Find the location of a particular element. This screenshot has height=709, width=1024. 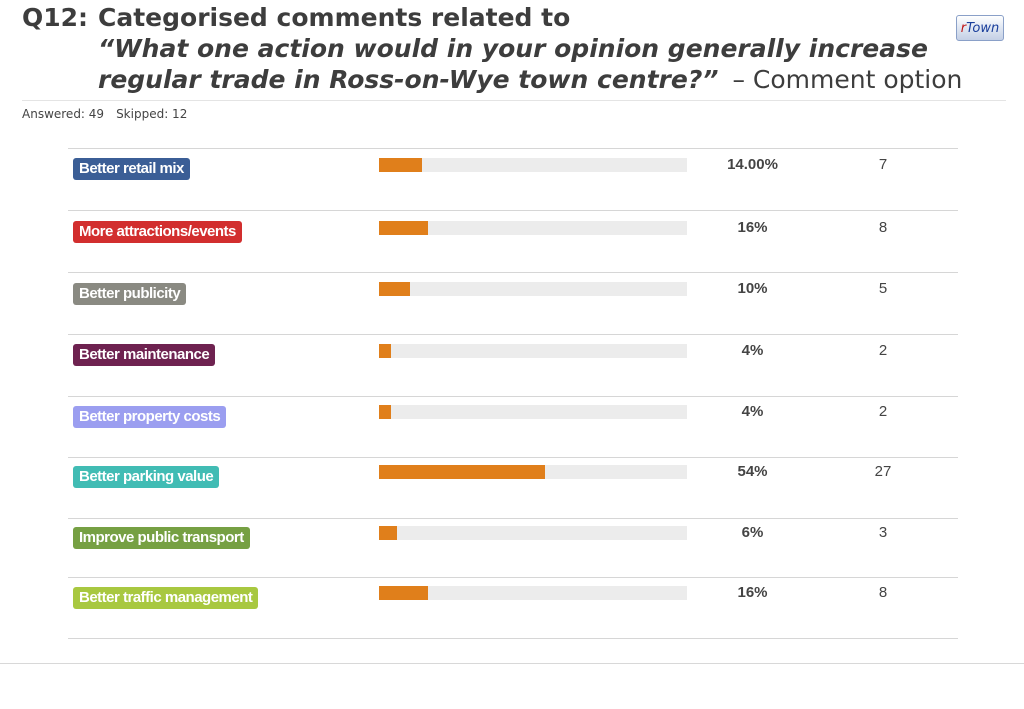

response-count: 5 is located at coordinates (883, 288).